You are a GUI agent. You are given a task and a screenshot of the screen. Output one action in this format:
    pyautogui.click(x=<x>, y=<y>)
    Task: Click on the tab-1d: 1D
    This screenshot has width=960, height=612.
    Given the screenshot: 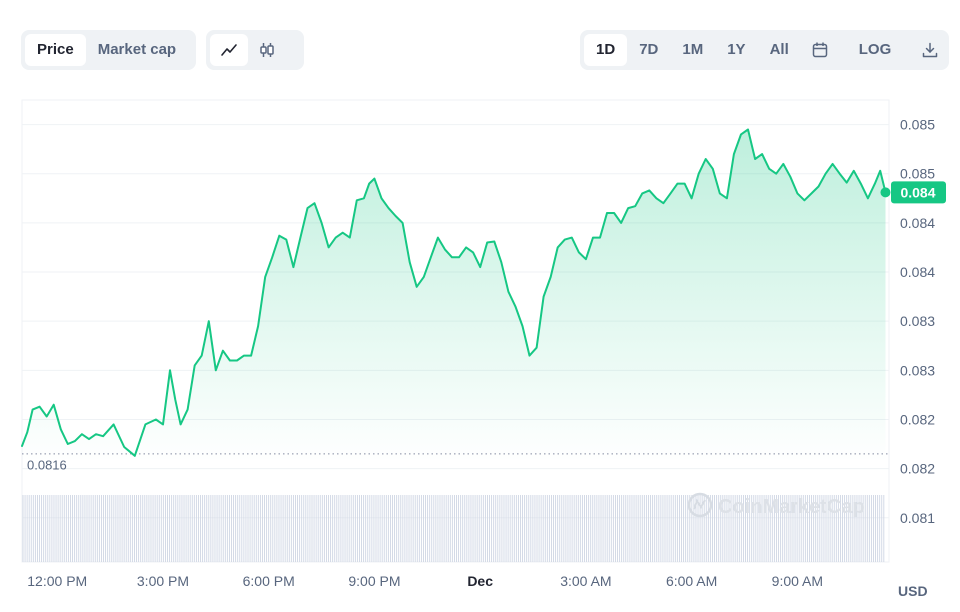 What is the action you would take?
    pyautogui.click(x=606, y=50)
    